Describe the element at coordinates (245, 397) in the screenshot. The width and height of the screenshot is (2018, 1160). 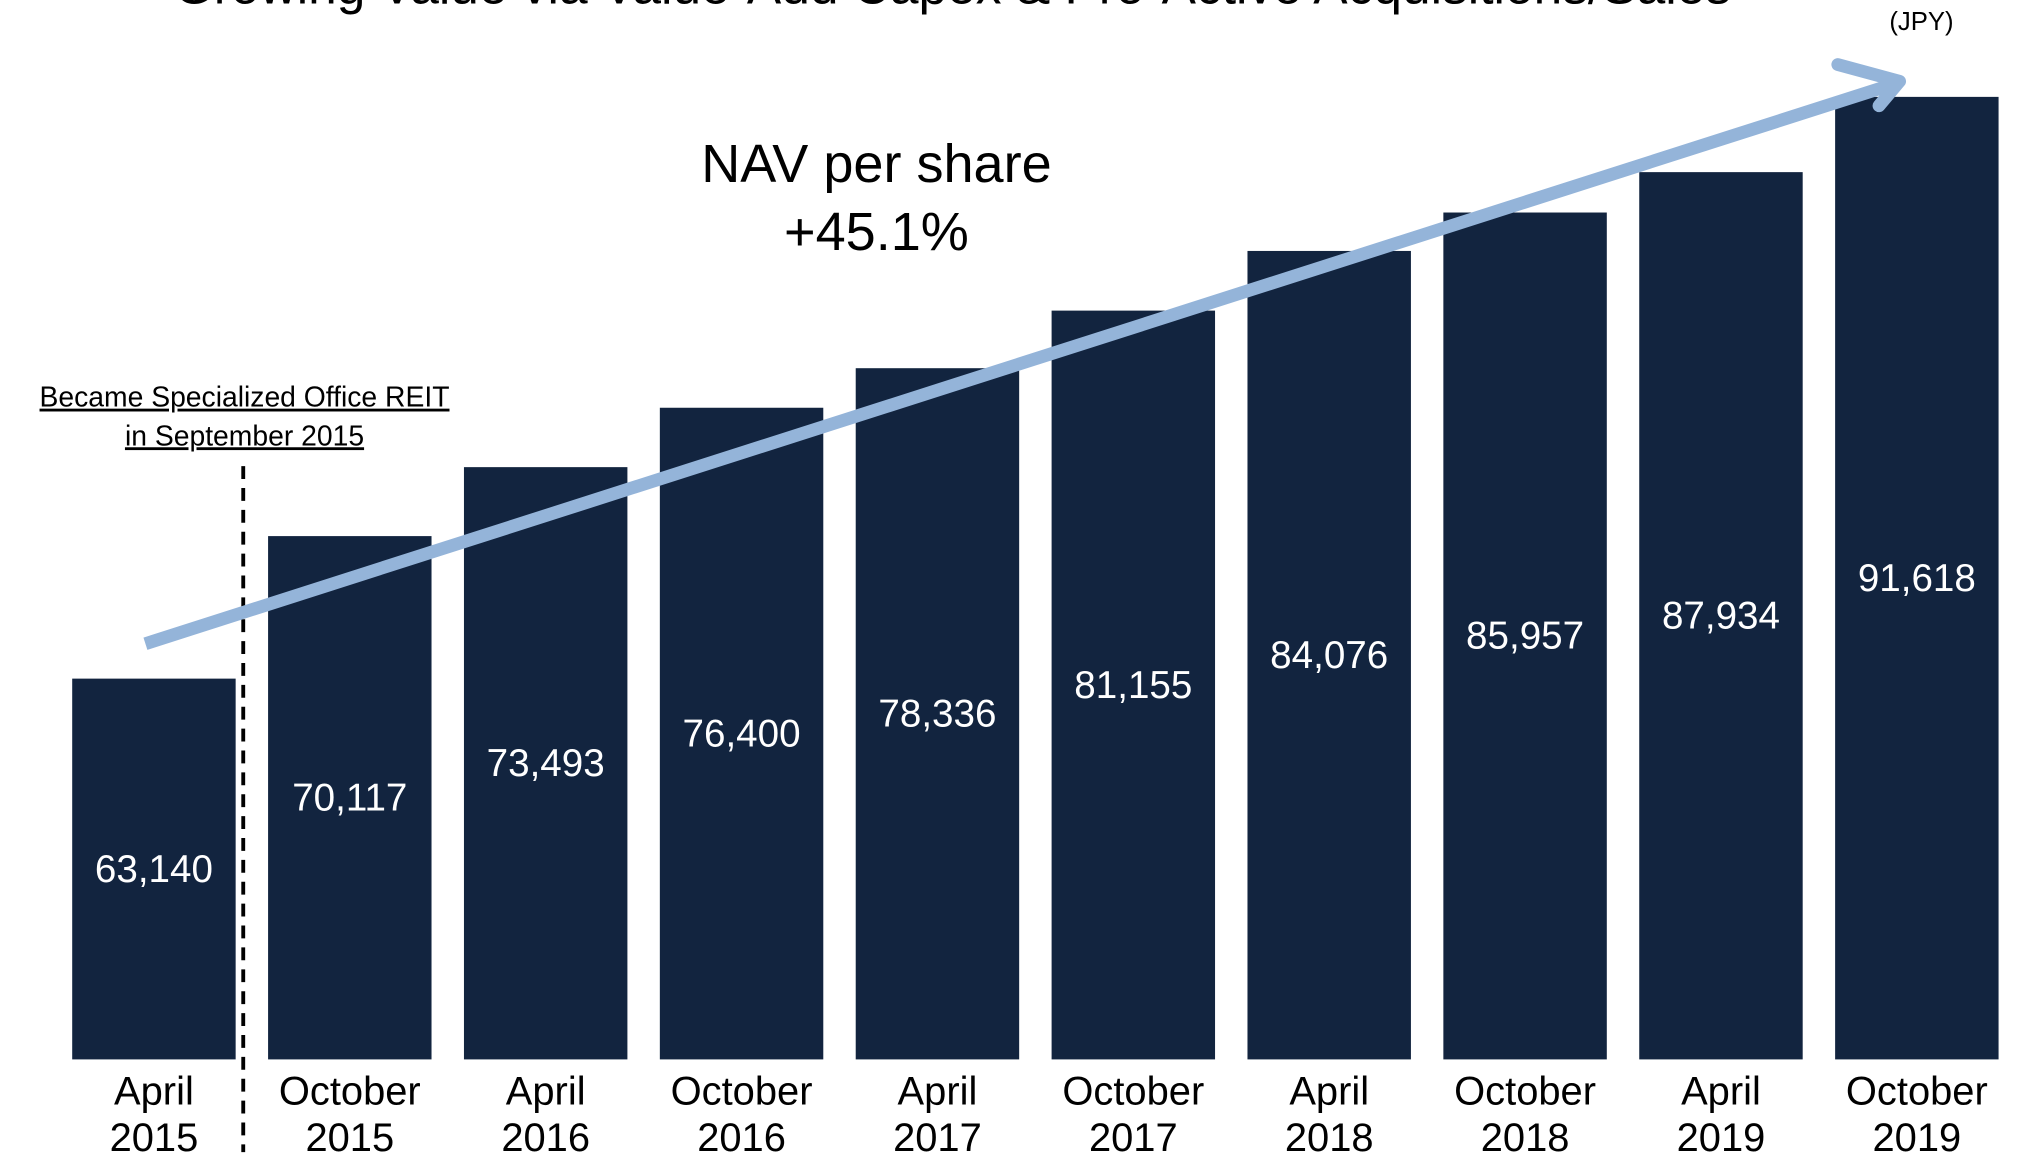
I see `event-note: Became Specialized Office REIT` at that location.